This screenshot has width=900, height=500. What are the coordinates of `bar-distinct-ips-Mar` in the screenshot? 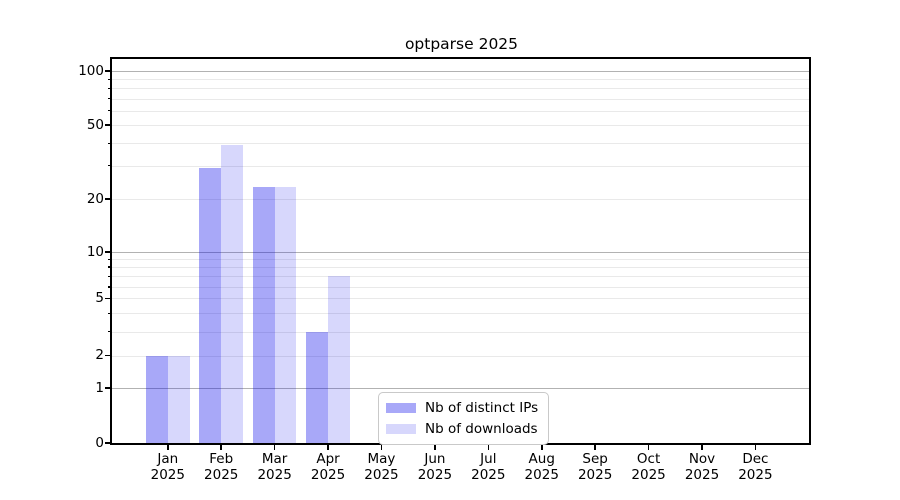 It's located at (263, 315).